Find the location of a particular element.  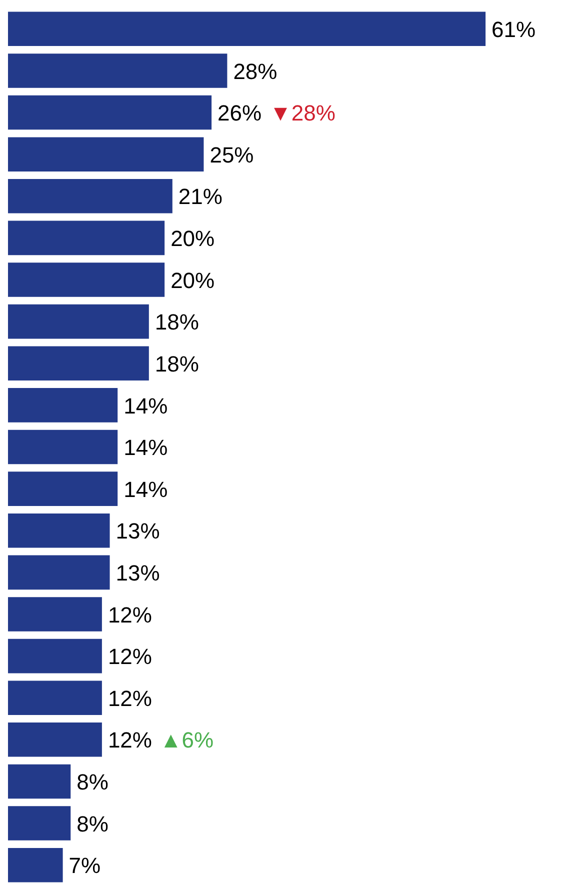

data-label: 28% is located at coordinates (255, 71).